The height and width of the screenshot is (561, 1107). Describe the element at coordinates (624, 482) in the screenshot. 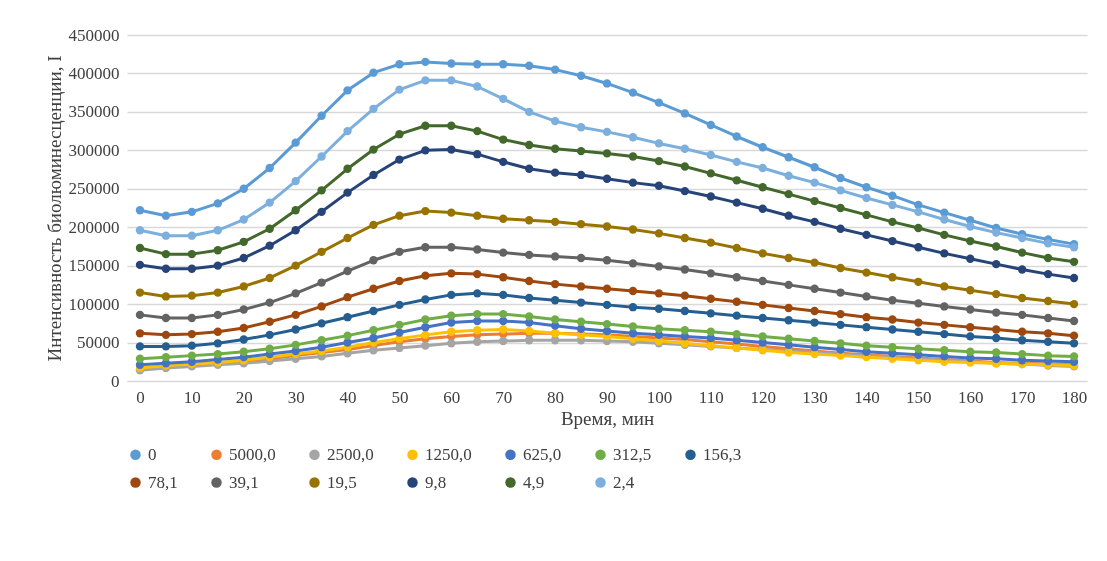

I see `legend-label: 2,4` at that location.